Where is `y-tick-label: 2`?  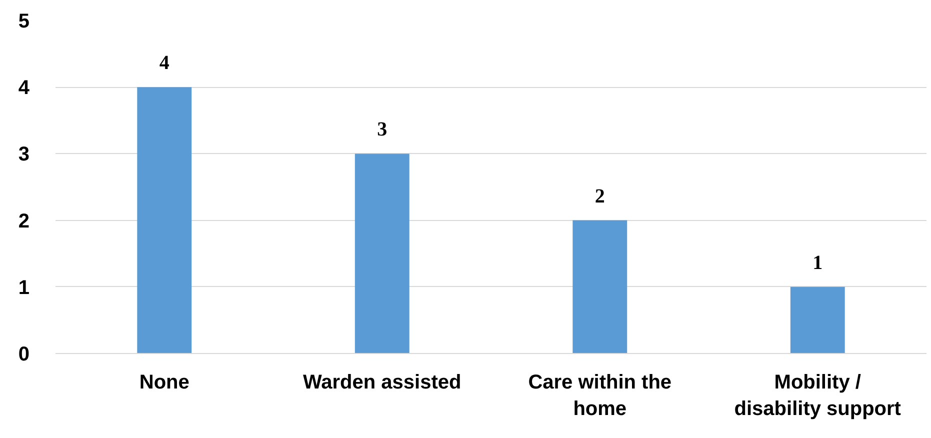 y-tick-label: 2 is located at coordinates (24, 221).